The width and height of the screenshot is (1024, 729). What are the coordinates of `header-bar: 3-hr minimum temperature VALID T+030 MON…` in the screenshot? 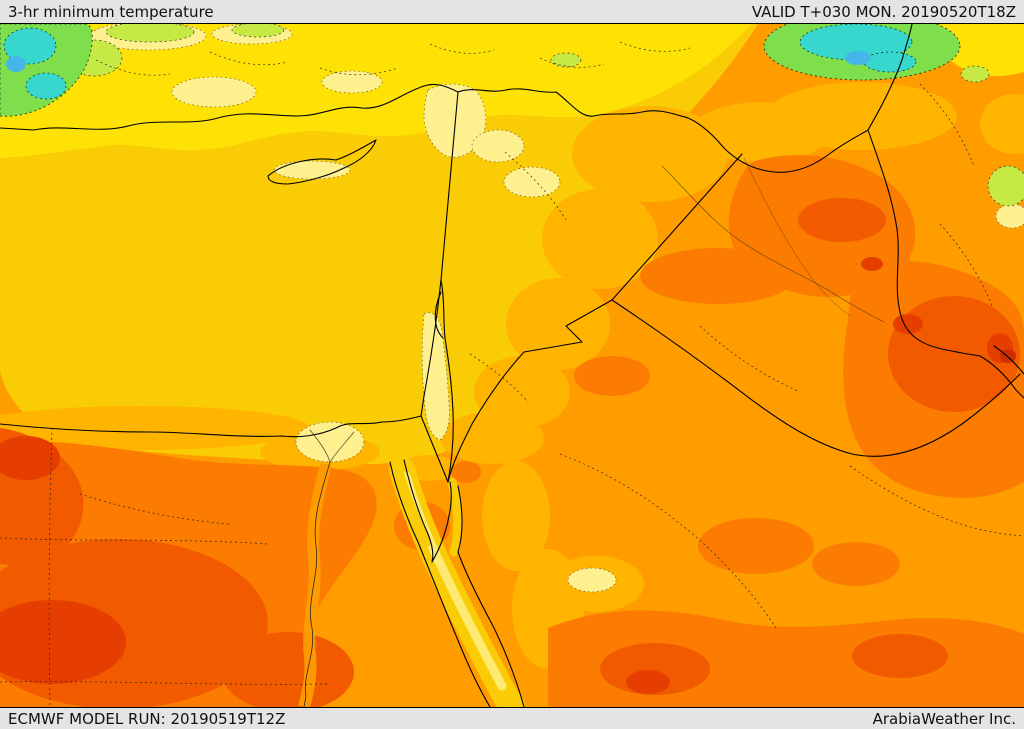 It's located at (512, 12).